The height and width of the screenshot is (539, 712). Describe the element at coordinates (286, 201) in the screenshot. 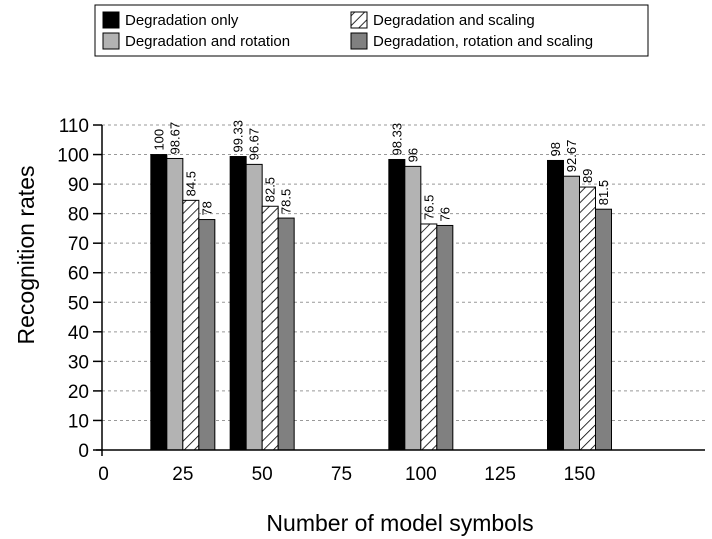

I see `data-label: 78.5` at that location.